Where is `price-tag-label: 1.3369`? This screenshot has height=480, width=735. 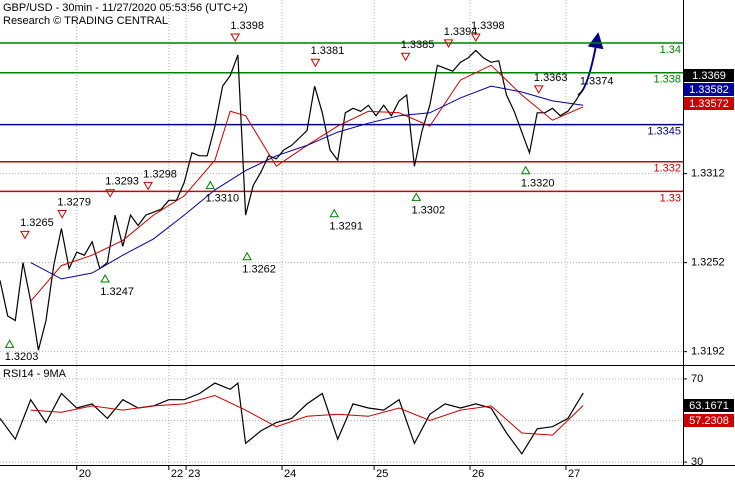
price-tag-label: 1.3369 is located at coordinates (709, 76).